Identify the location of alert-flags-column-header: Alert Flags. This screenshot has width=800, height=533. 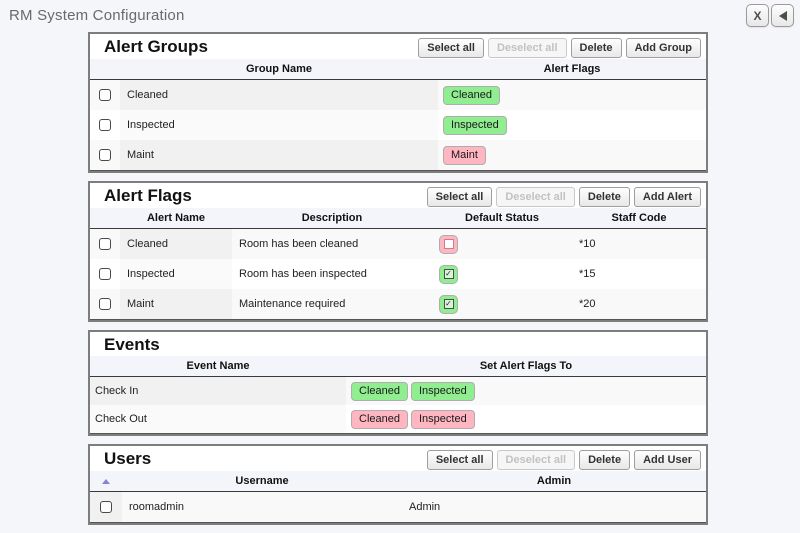
(572, 69).